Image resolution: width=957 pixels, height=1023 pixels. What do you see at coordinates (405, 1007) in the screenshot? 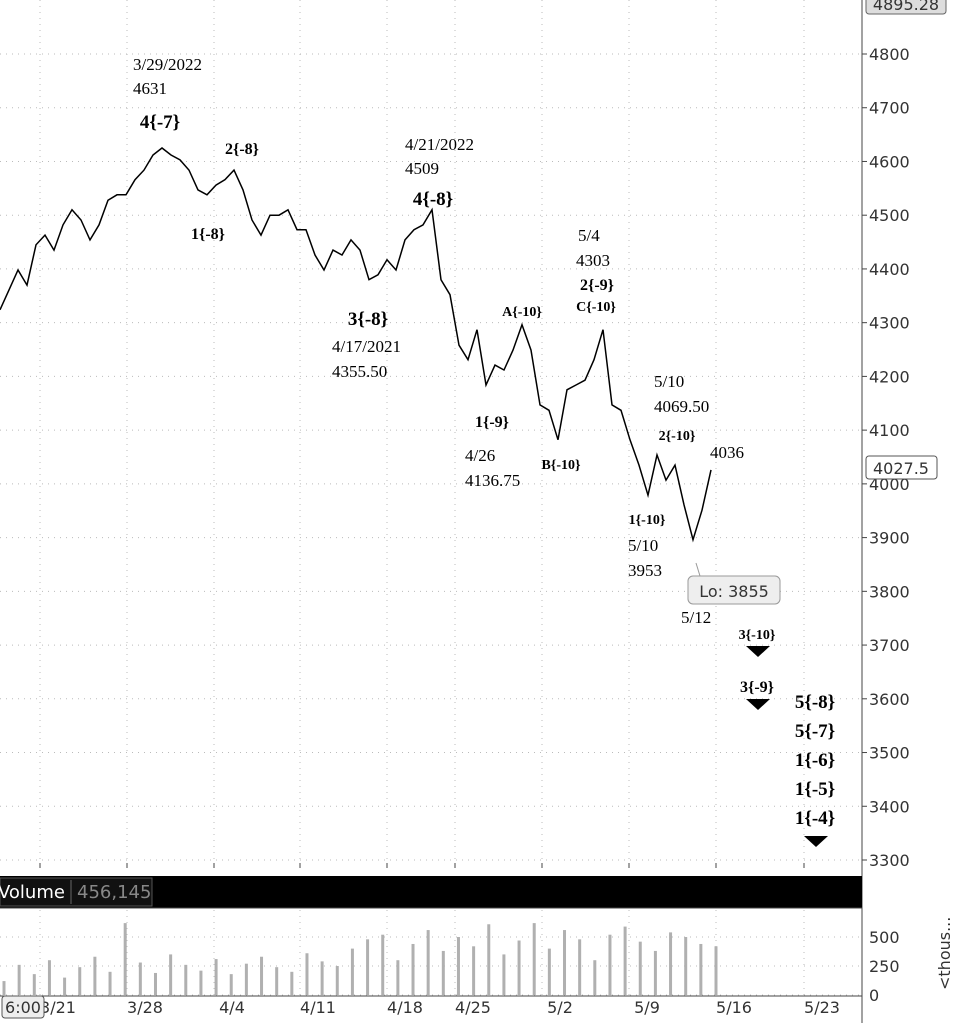
I see `x-tick-label: 4/18` at bounding box center [405, 1007].